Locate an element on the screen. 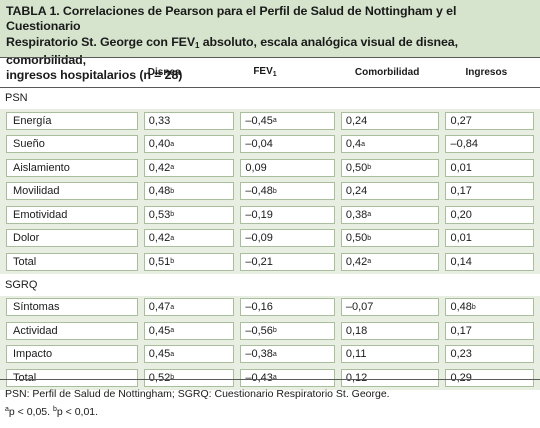  cell-com: –0,07 is located at coordinates (390, 307).